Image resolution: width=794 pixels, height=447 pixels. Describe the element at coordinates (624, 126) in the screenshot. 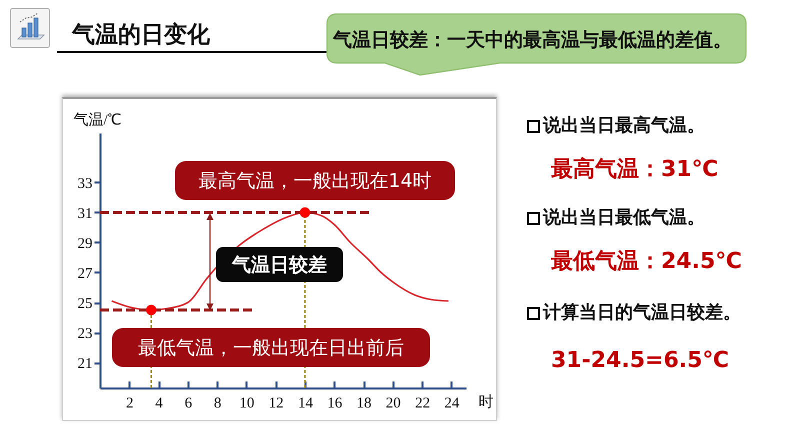

I see `text: 说出当日最高气温。` at that location.